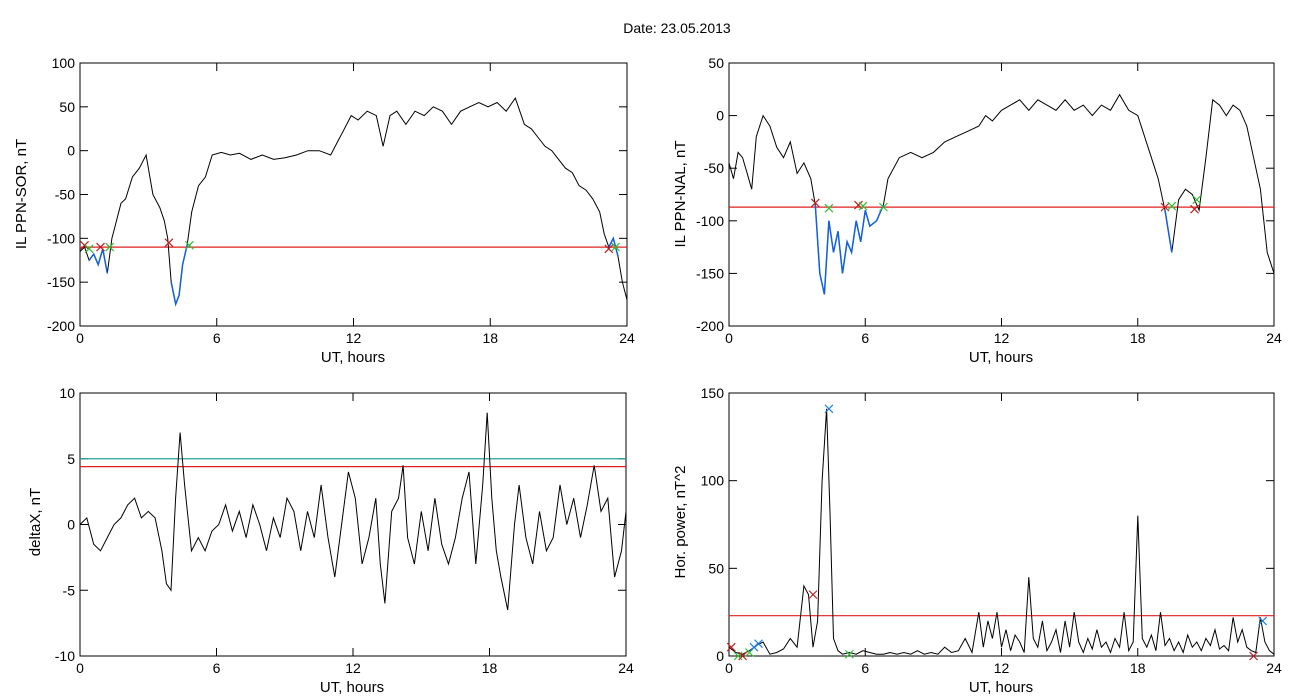 Image resolution: width=1300 pixels, height=700 pixels. Describe the element at coordinates (67, 393) in the screenshot. I see `panel-deltax-ytick-label: 10` at that location.